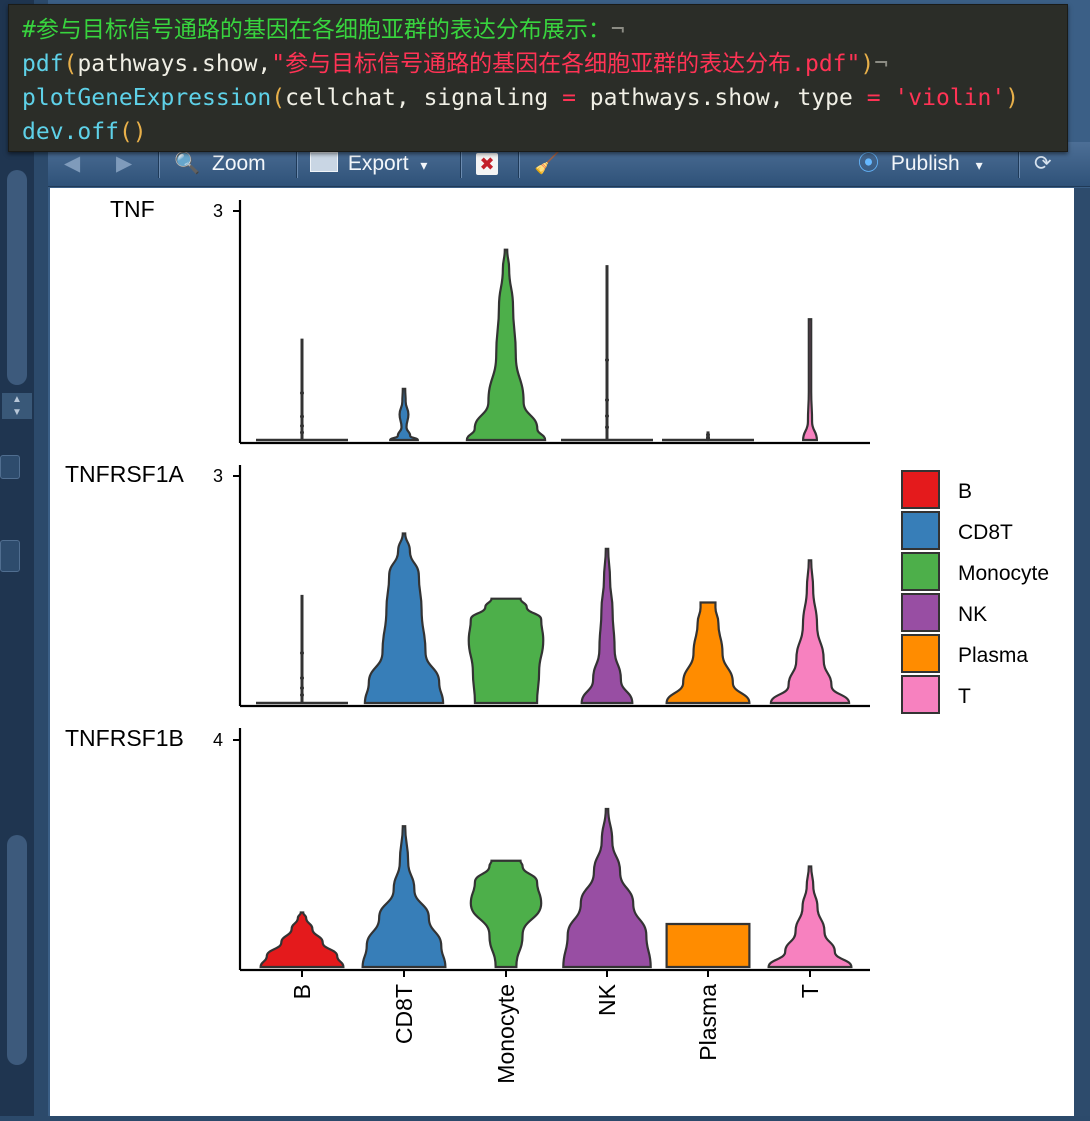  What do you see at coordinates (810, 991) in the screenshot?
I see `x-tick-label: T` at bounding box center [810, 991].